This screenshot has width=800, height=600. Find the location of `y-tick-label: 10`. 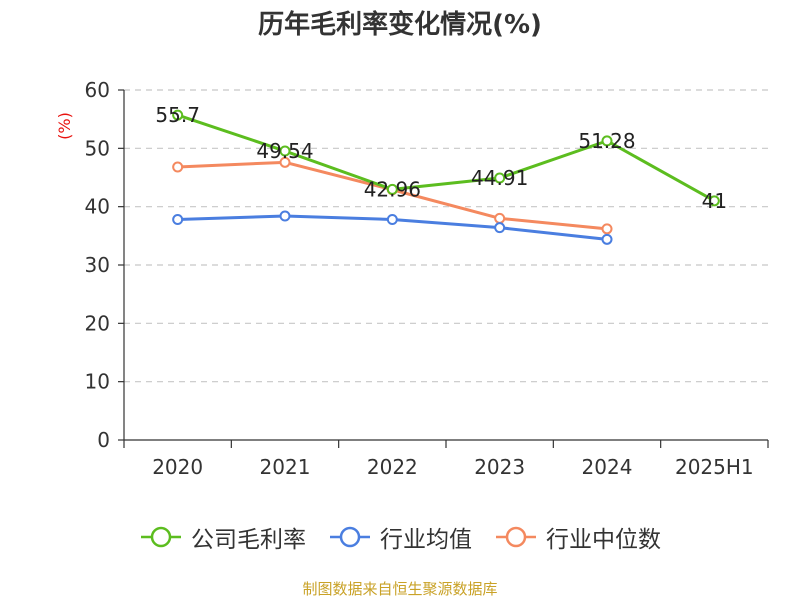

y-tick-label: 10 is located at coordinates (97, 382).